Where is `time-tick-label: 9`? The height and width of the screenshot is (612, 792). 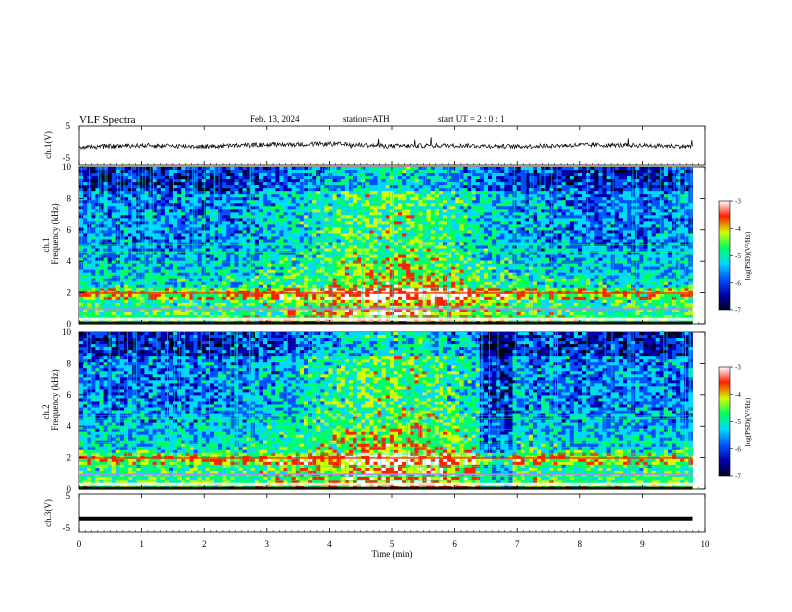
time-tick-label: 9 is located at coordinates (642, 544).